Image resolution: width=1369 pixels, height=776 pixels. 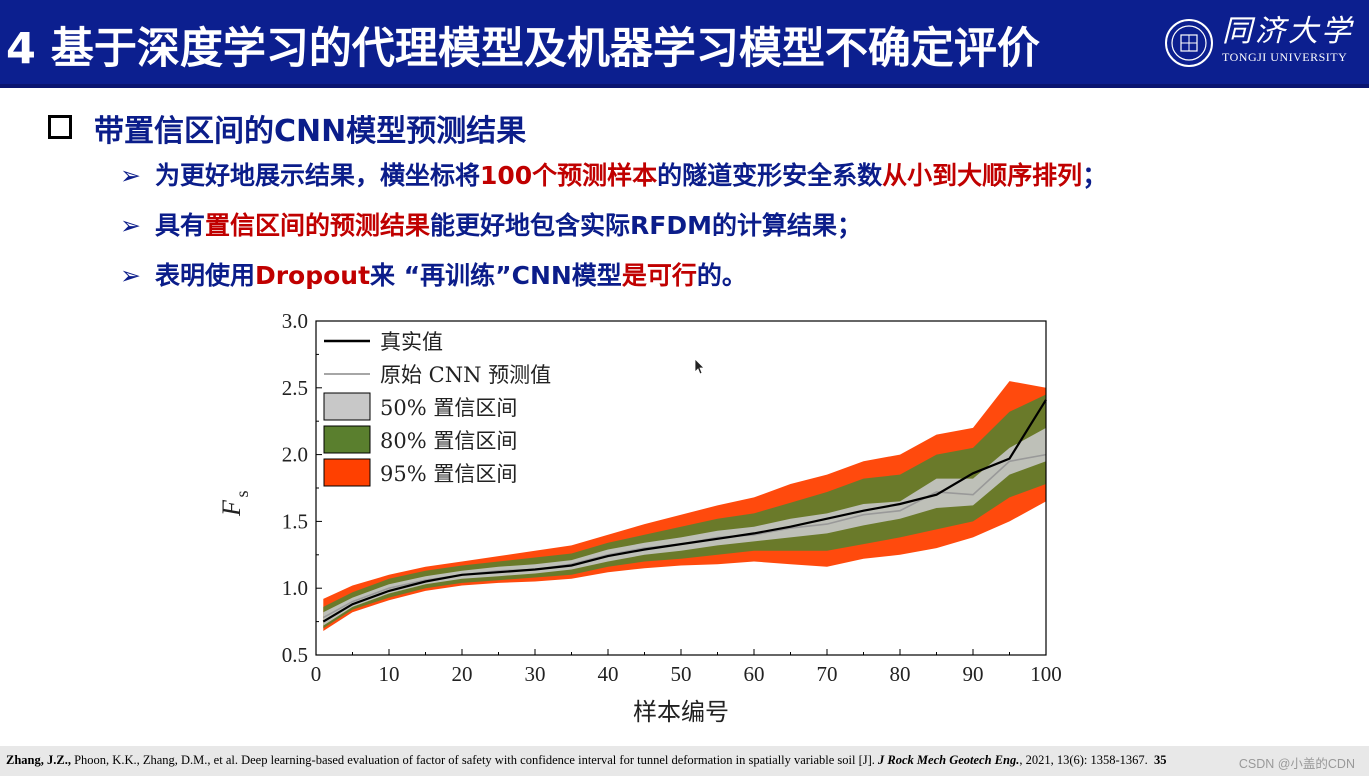 I want to click on bullet-text: 来 “再训练”CNN模型, so click(x=496, y=275).